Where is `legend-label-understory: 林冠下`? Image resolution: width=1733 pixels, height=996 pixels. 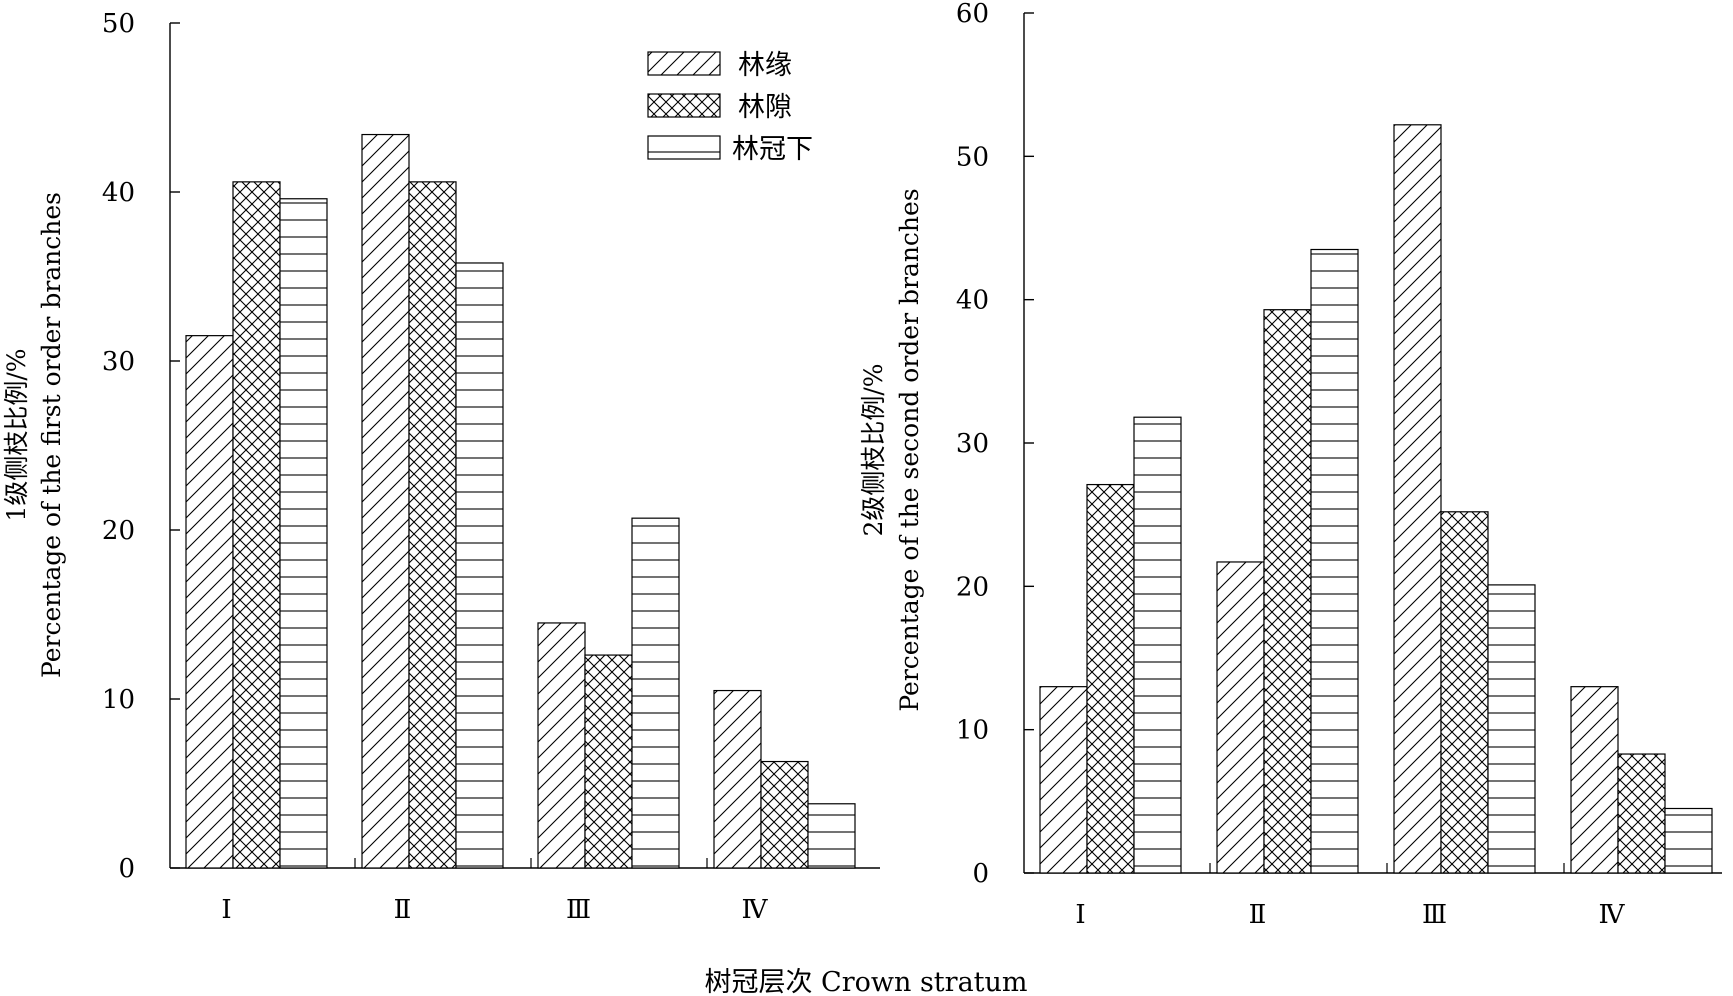
legend-label-understory: 林冠下 is located at coordinates (772, 149).